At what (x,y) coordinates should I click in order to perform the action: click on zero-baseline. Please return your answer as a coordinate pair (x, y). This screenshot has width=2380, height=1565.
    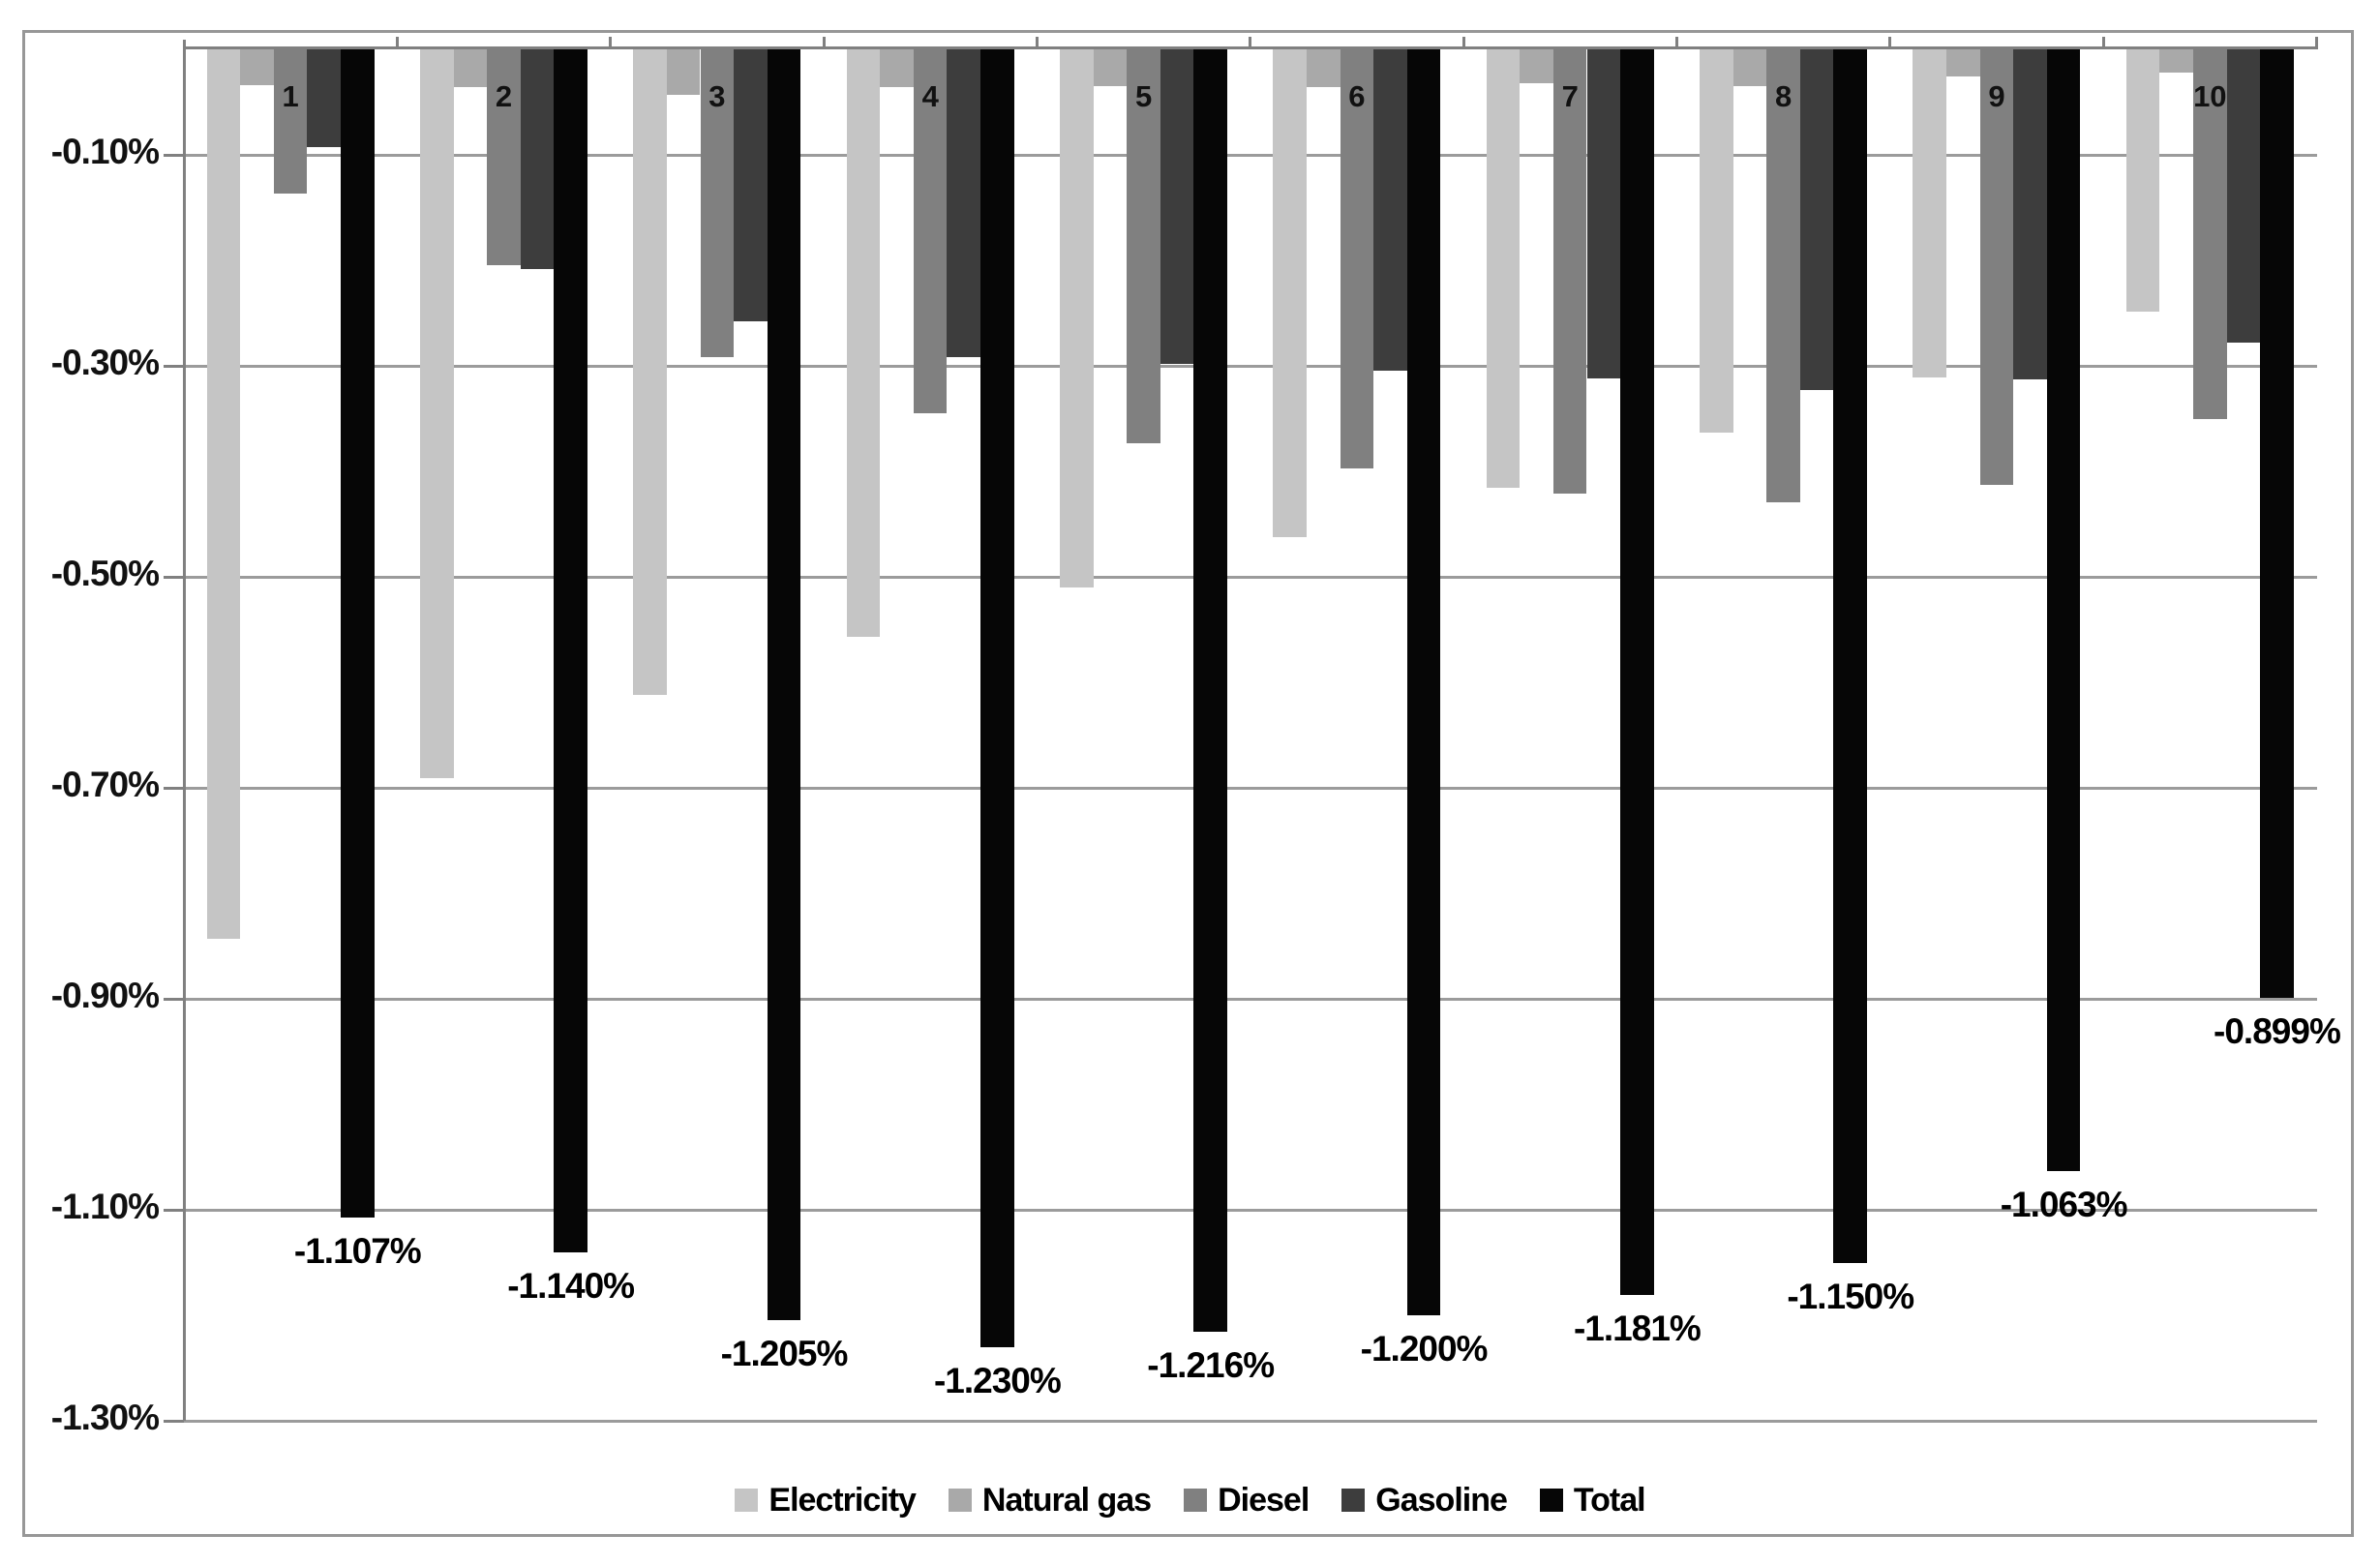
    Looking at the image, I should click on (1250, 47).